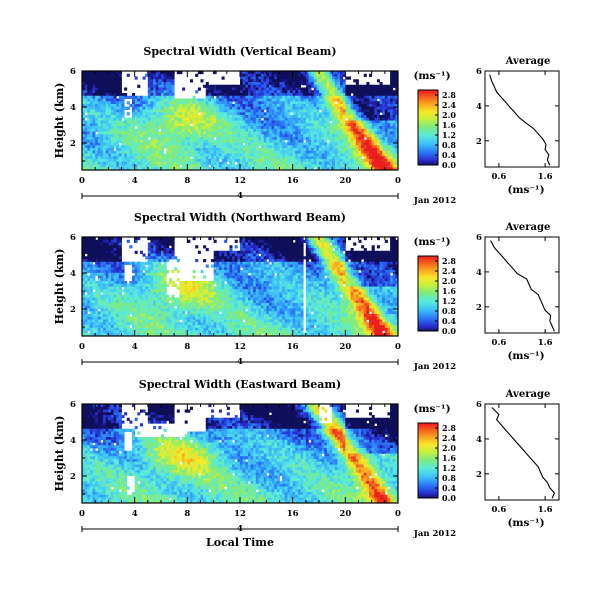  Describe the element at coordinates (431, 409) in the screenshot. I see `colorbar-unit: (ms⁻¹)` at that location.